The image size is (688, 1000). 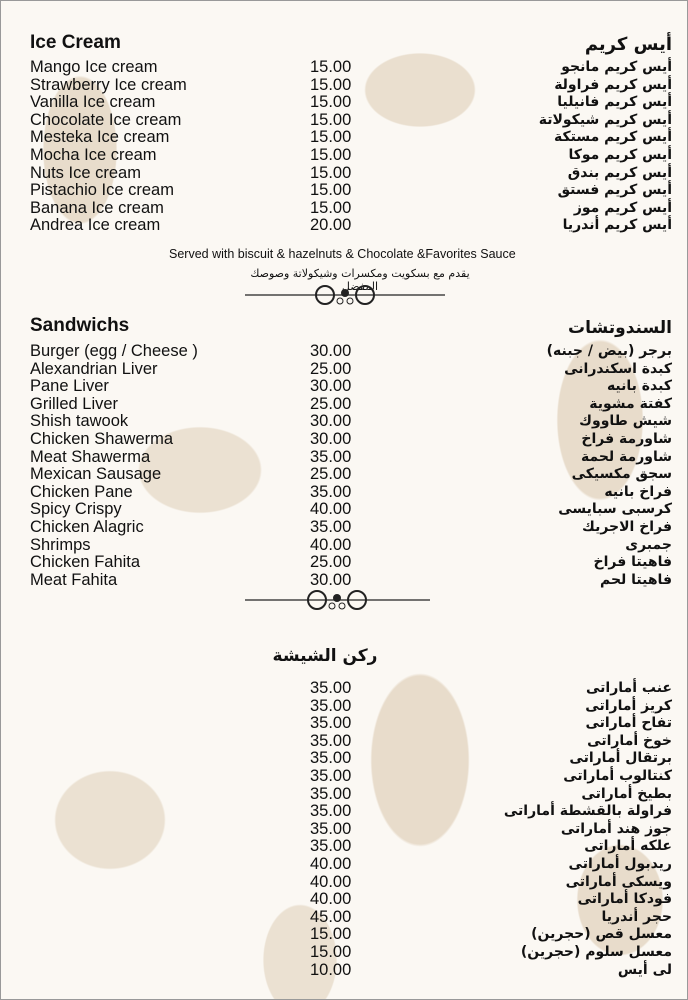 I want to click on item-name-ar: بطيخ أماراتى, so click(x=626, y=793).